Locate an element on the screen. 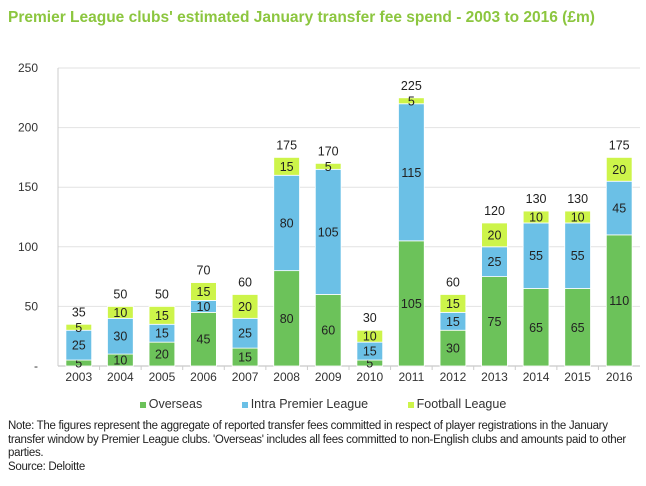 The image size is (646, 486). data-label: 65 is located at coordinates (536, 328).